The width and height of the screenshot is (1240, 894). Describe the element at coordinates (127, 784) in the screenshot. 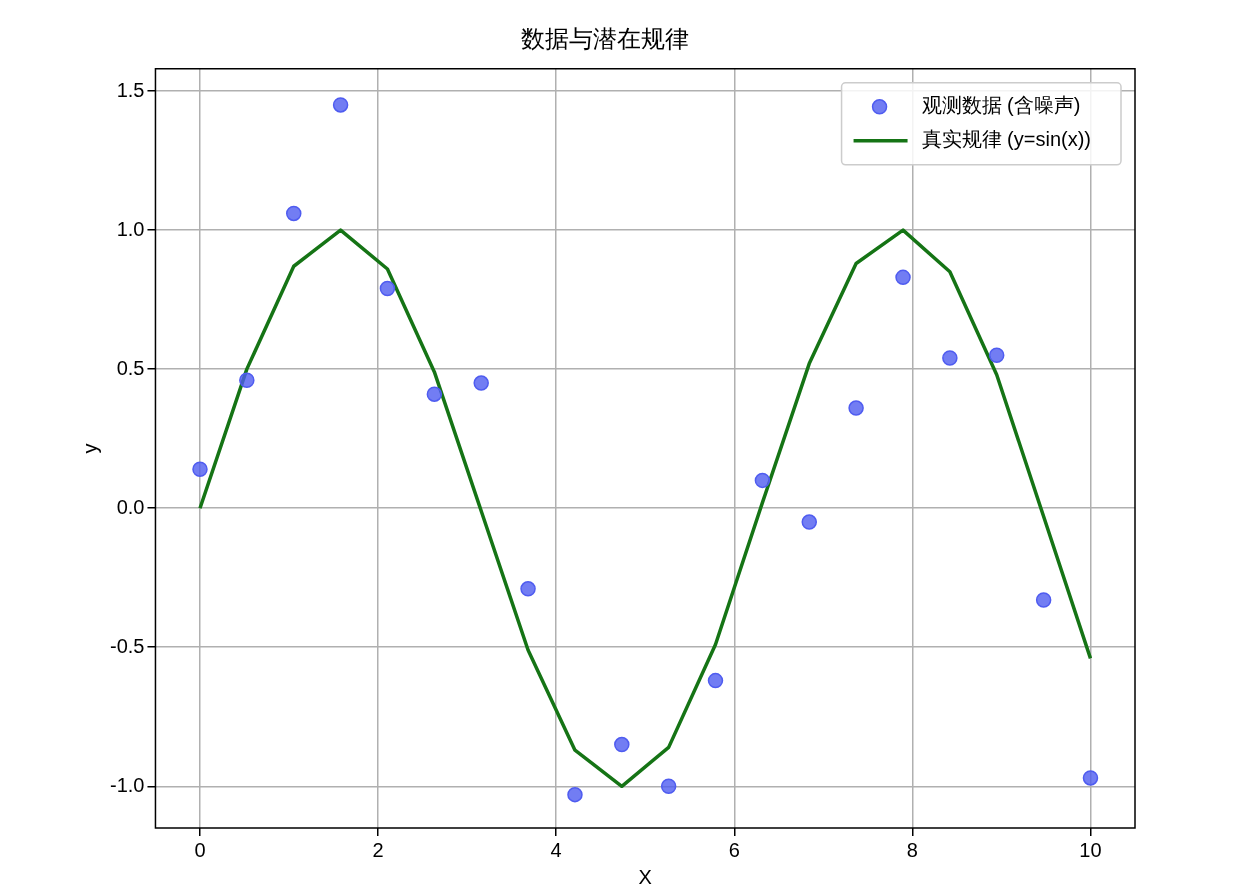

I see `y-tick-label: -1.0` at that location.